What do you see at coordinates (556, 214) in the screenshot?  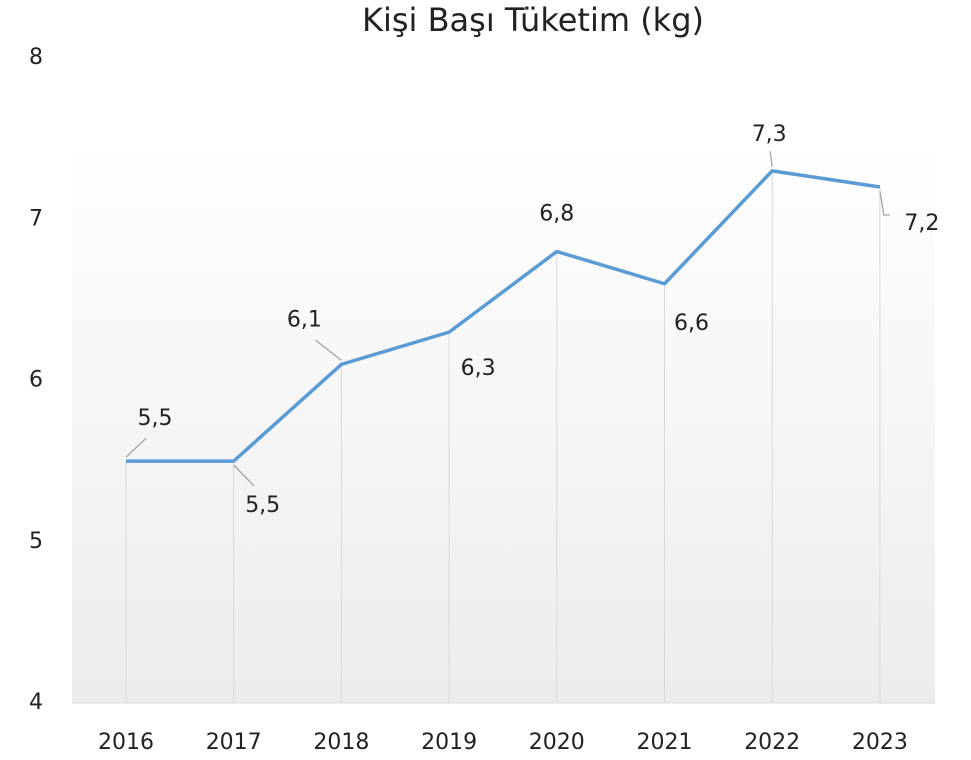 I see `data-label: 6,8` at bounding box center [556, 214].